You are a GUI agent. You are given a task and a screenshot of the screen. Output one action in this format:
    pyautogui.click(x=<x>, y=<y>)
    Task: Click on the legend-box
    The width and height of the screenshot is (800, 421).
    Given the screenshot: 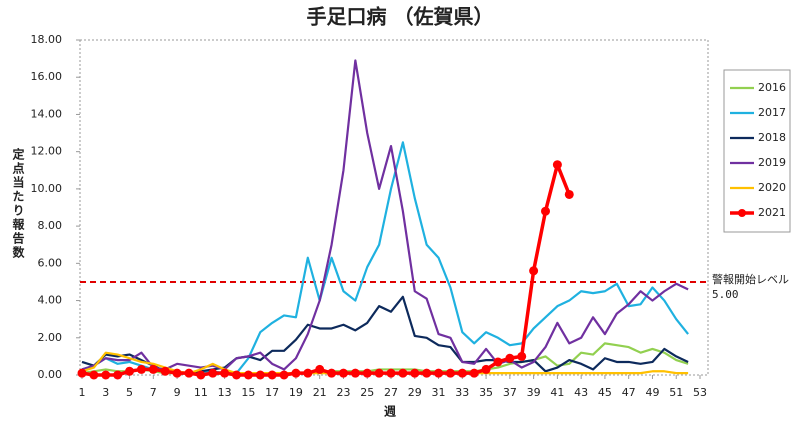 What is the action you would take?
    pyautogui.click(x=757, y=151)
    